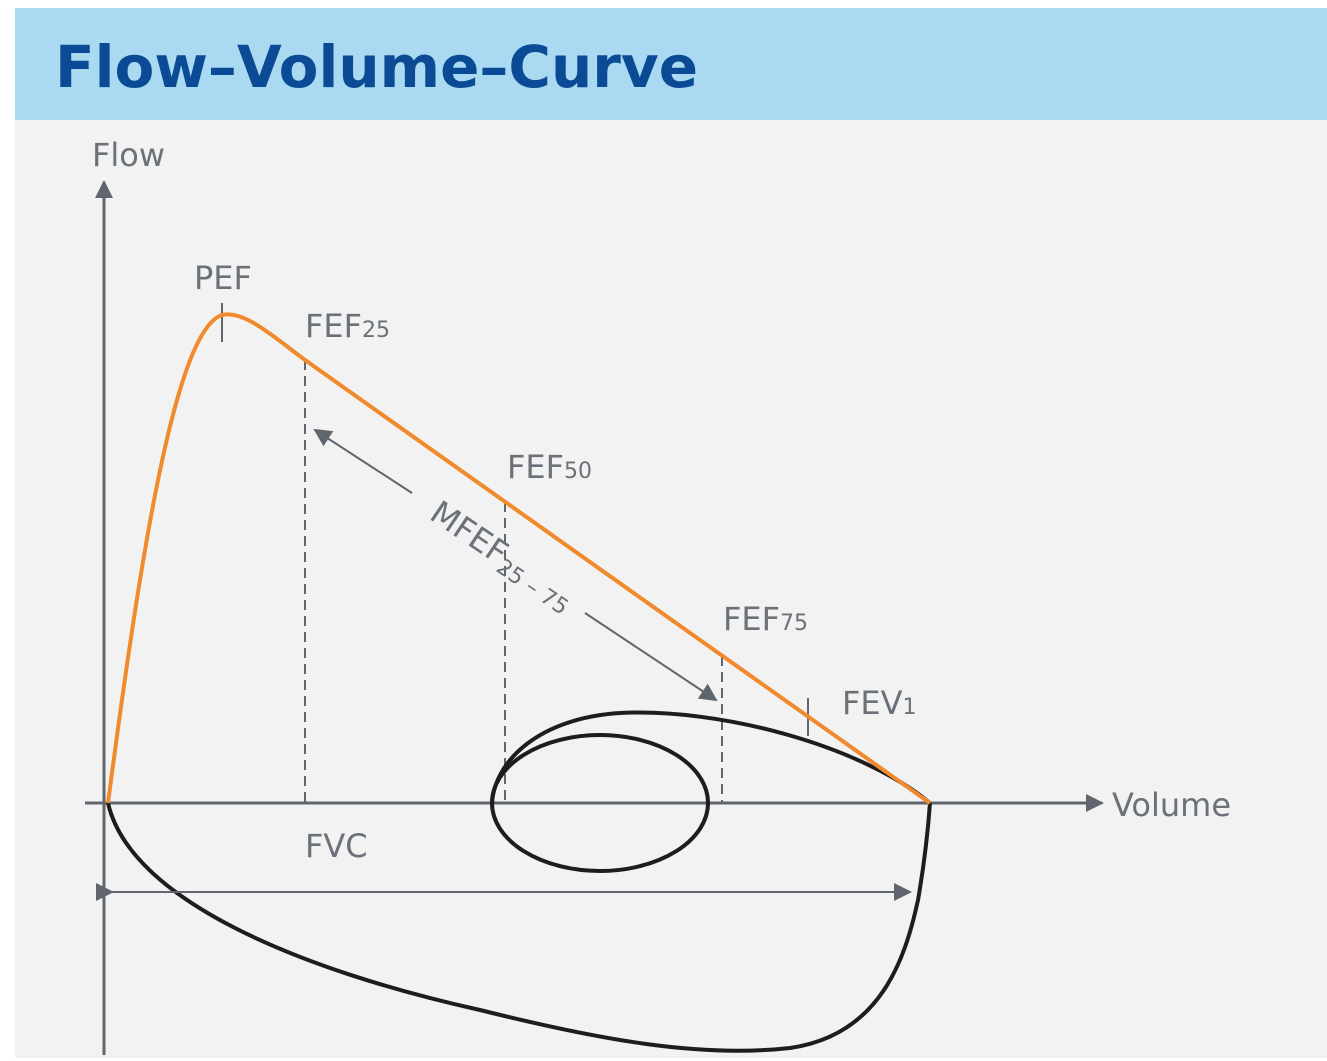 The height and width of the screenshot is (1061, 1327). What do you see at coordinates (376, 330) in the screenshot?
I see `fef25-sub: 25` at bounding box center [376, 330].